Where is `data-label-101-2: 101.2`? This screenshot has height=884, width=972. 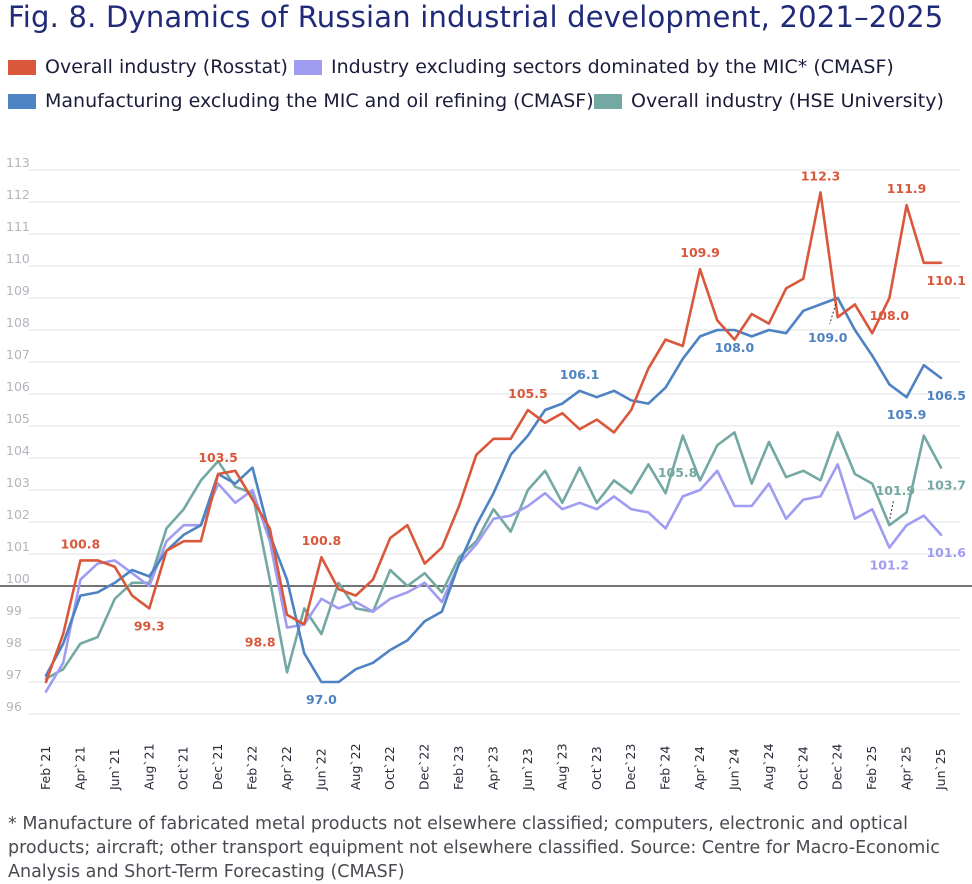
data-label-101-2: 101.2 is located at coordinates (890, 565).